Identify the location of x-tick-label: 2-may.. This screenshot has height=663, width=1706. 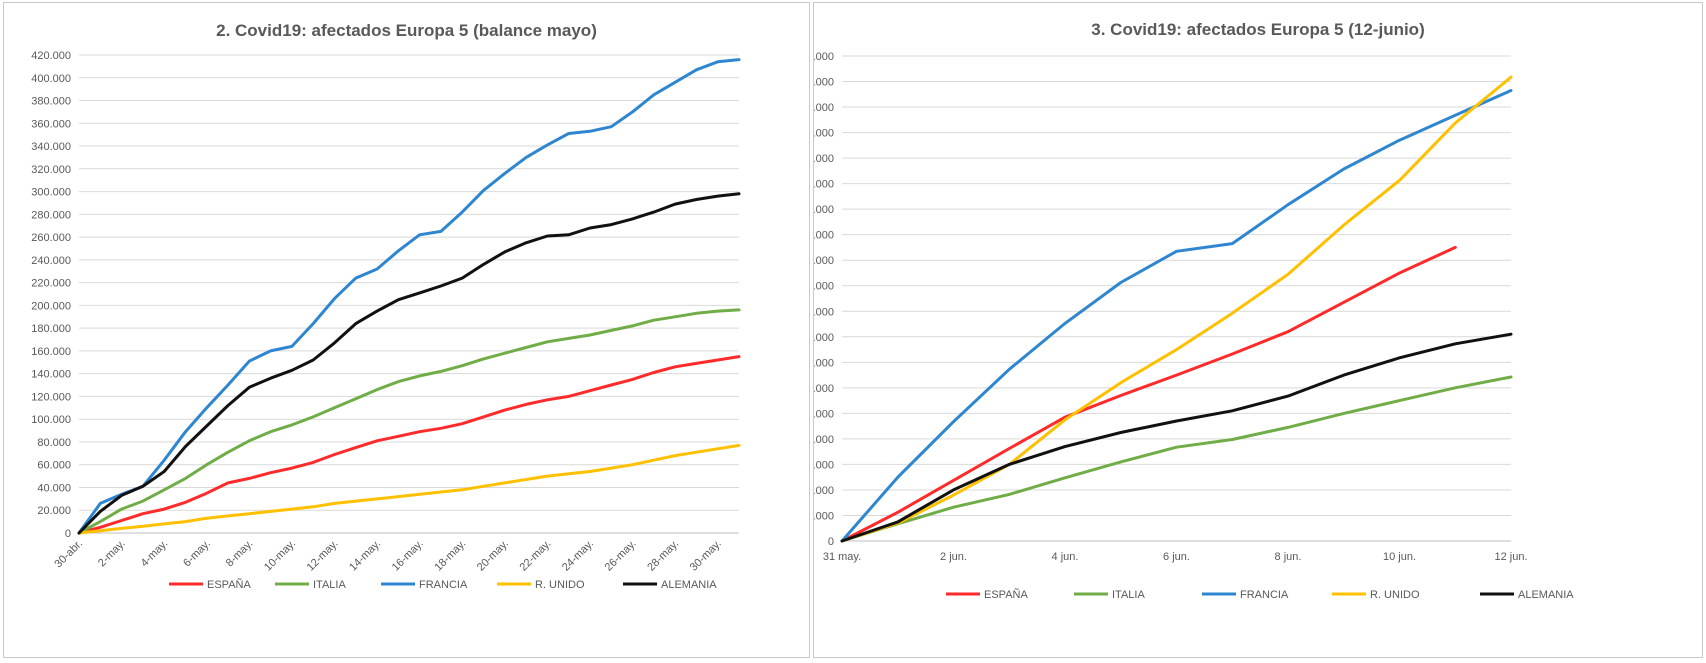
(112, 554).